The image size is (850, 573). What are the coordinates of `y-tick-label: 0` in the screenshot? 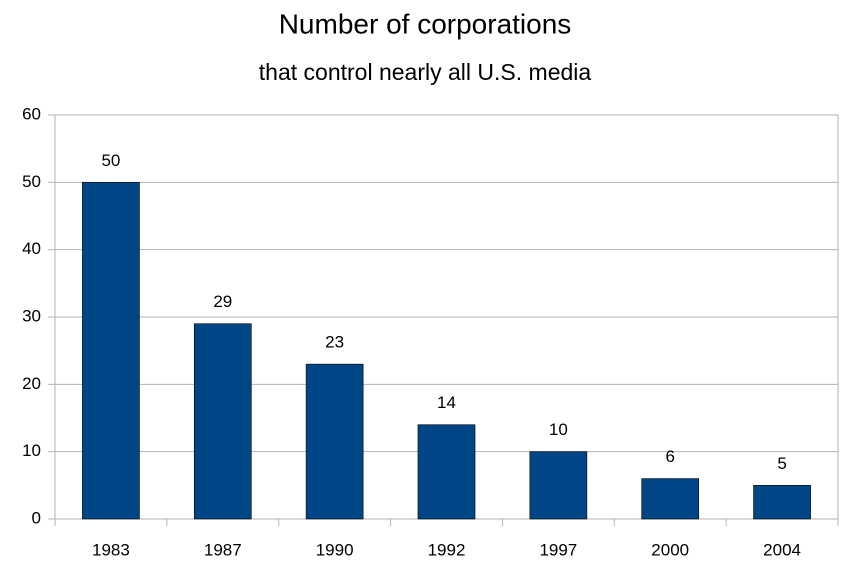 It's located at (36, 517).